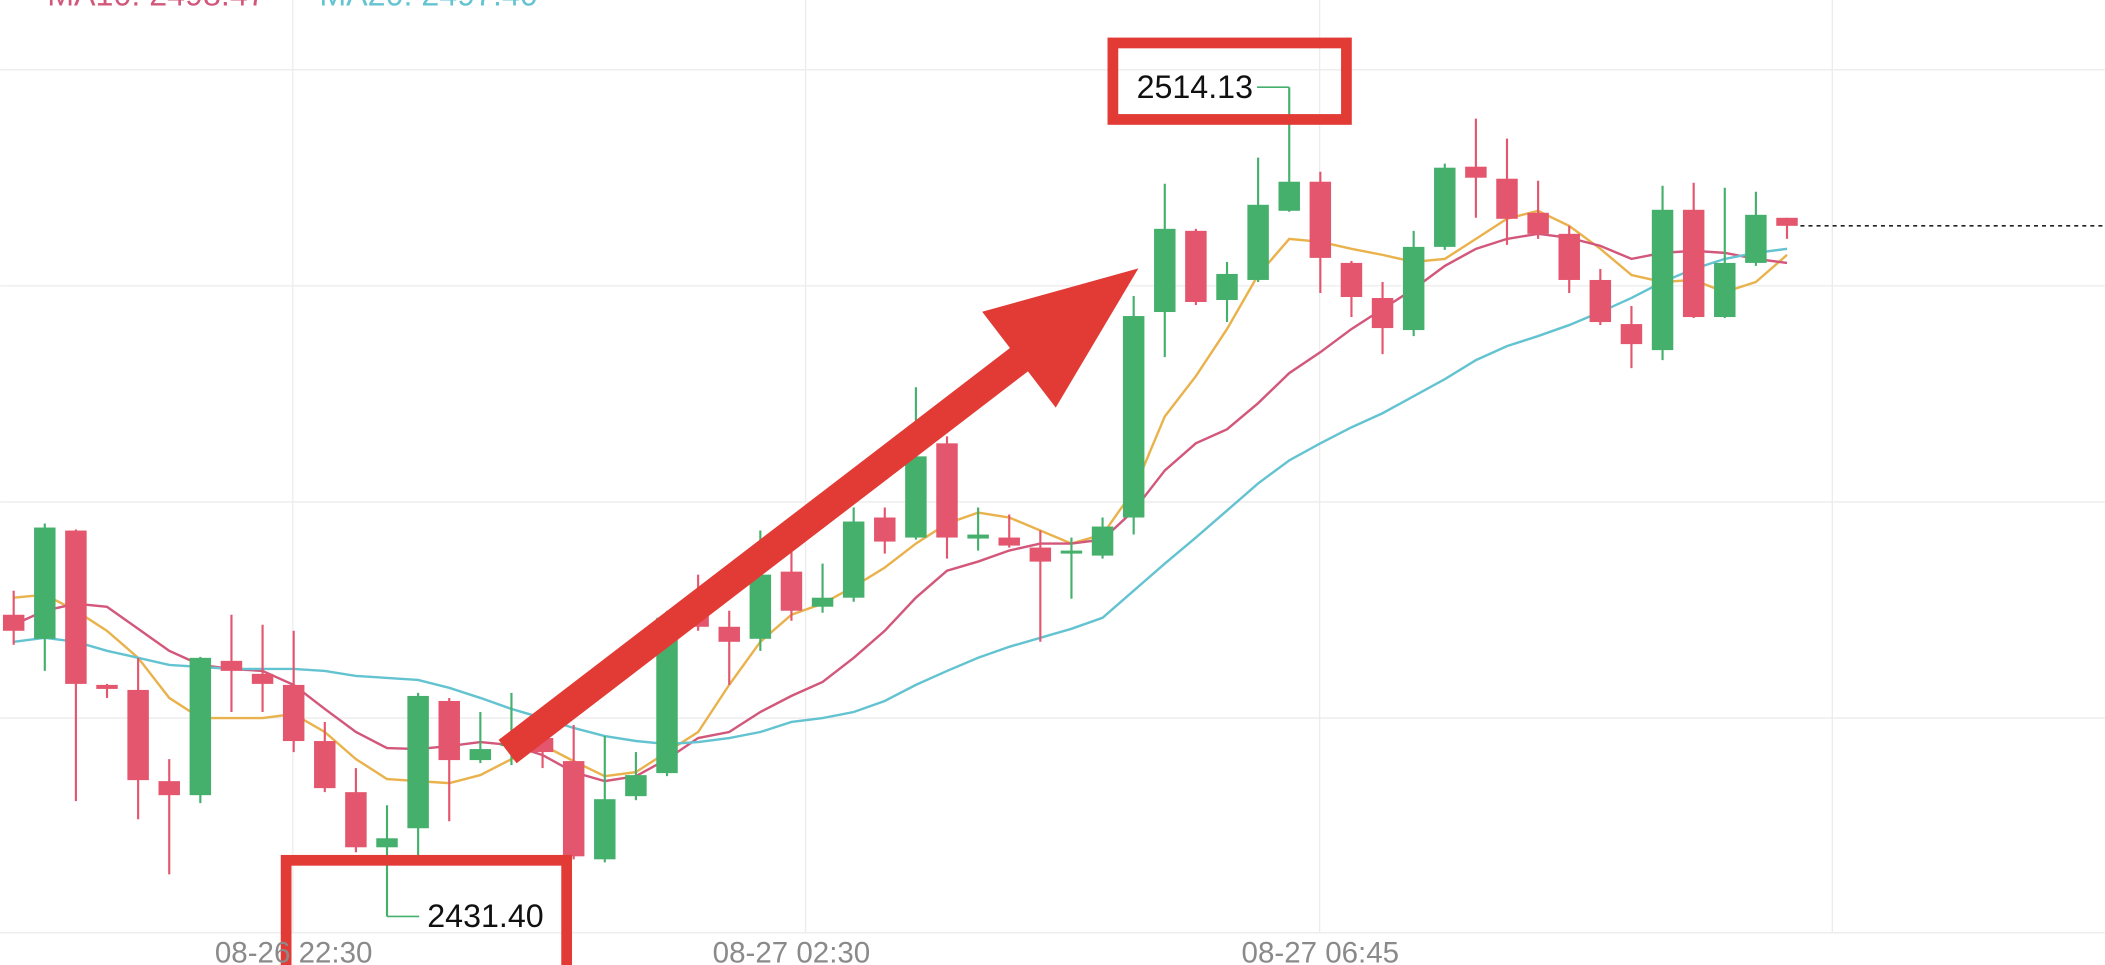 This screenshot has height=965, width=2105. Describe the element at coordinates (294, 950) in the screenshot. I see `x-tick-label: 08-26 22:30` at that location.